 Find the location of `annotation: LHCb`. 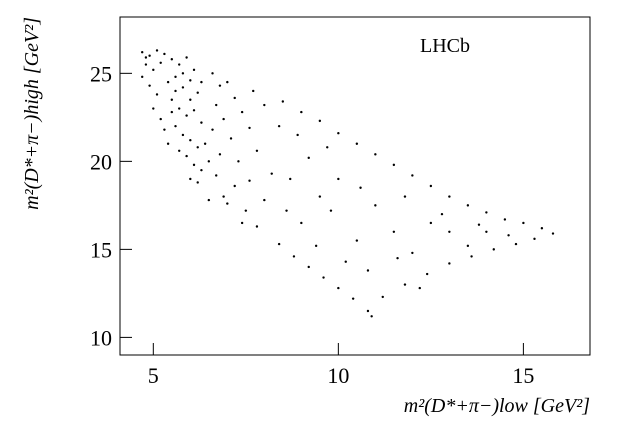

annotation: LHCb is located at coordinates (445, 46).